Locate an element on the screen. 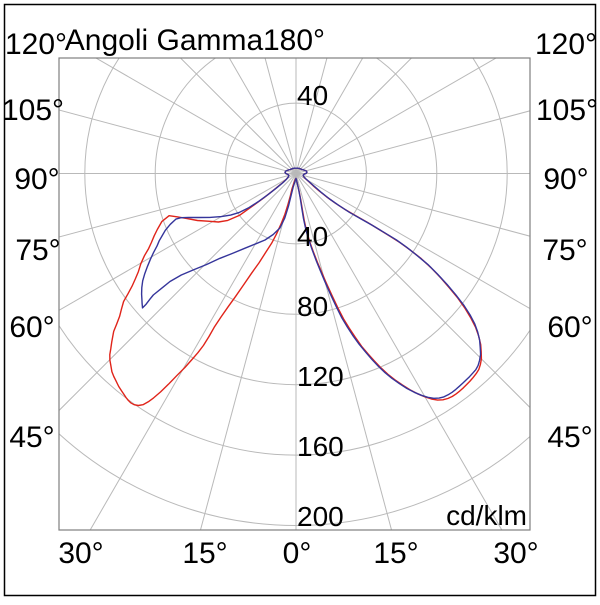 This screenshot has height=605, width=600. axis-label-bottom-30r: 30° is located at coordinates (515, 553).